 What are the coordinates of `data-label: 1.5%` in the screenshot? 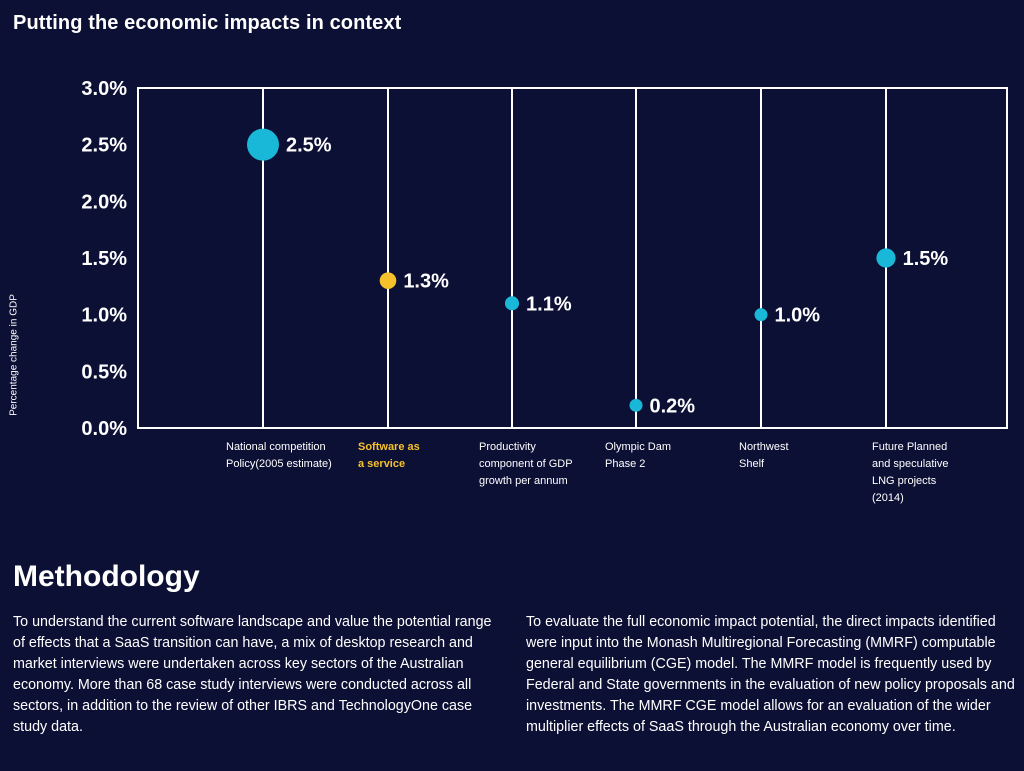 It's located at (926, 259).